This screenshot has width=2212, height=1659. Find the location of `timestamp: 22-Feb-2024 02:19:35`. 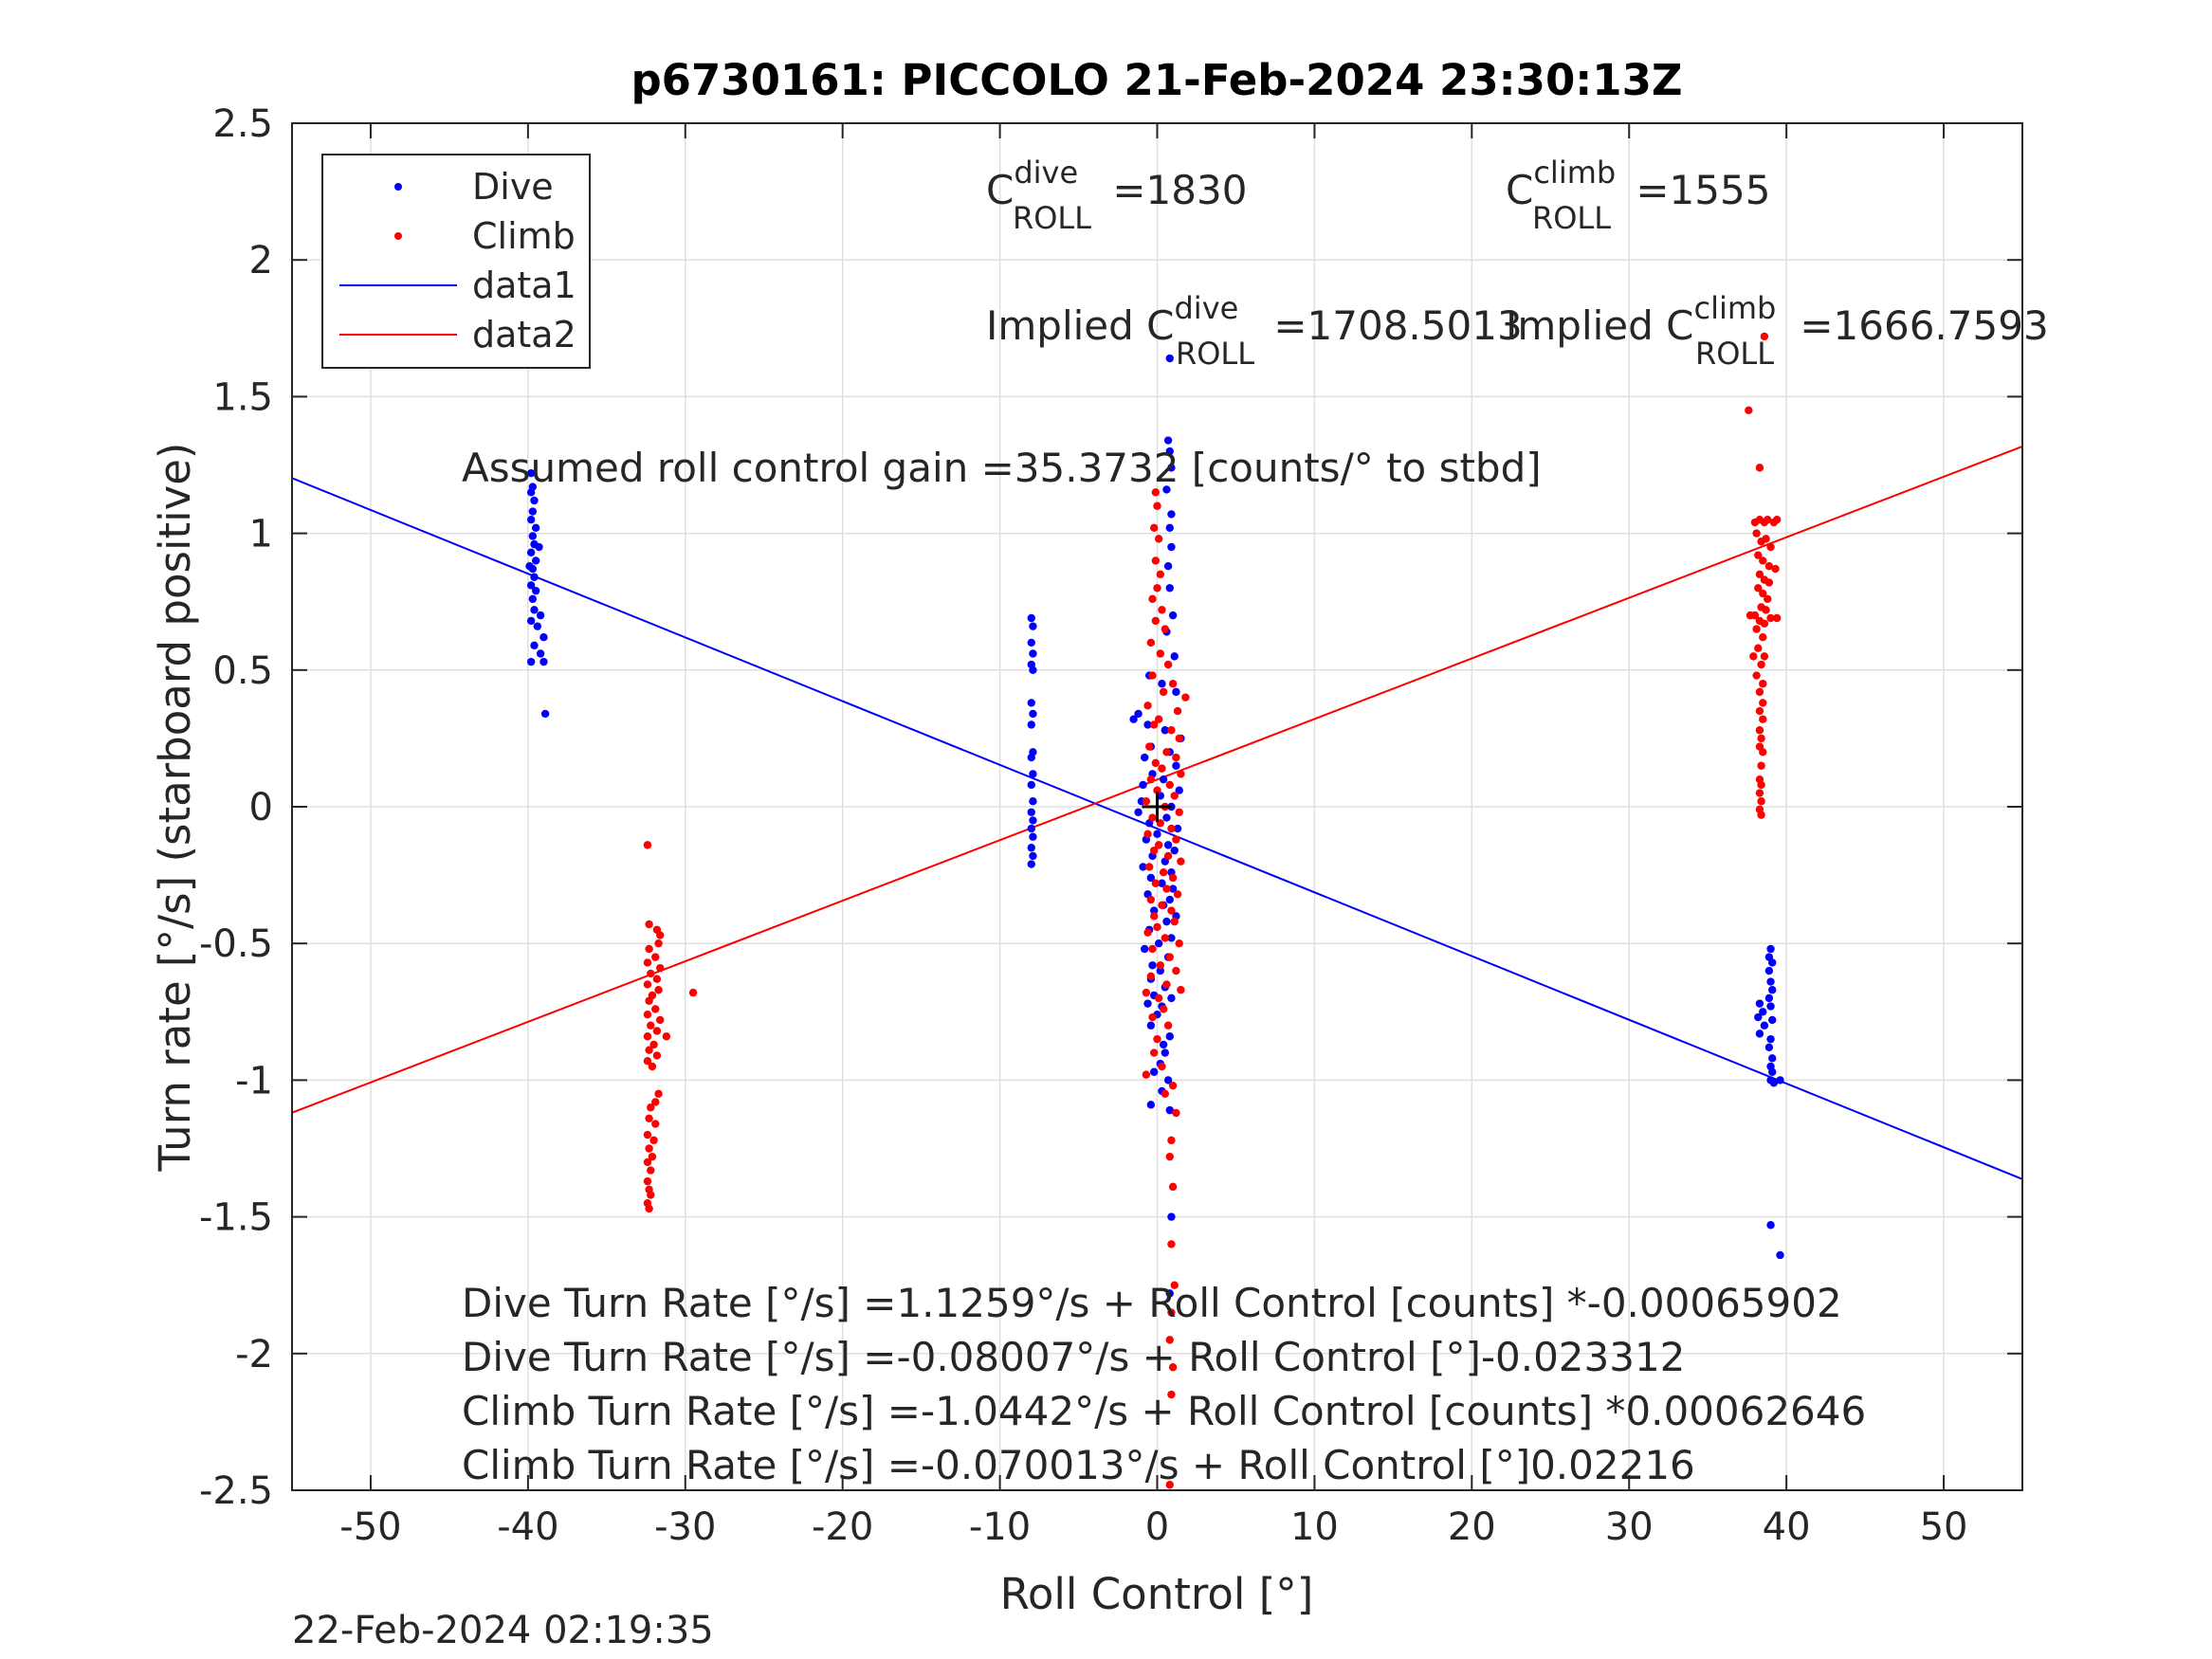

timestamp: 22-Feb-2024 02:19:35 is located at coordinates (503, 1630).